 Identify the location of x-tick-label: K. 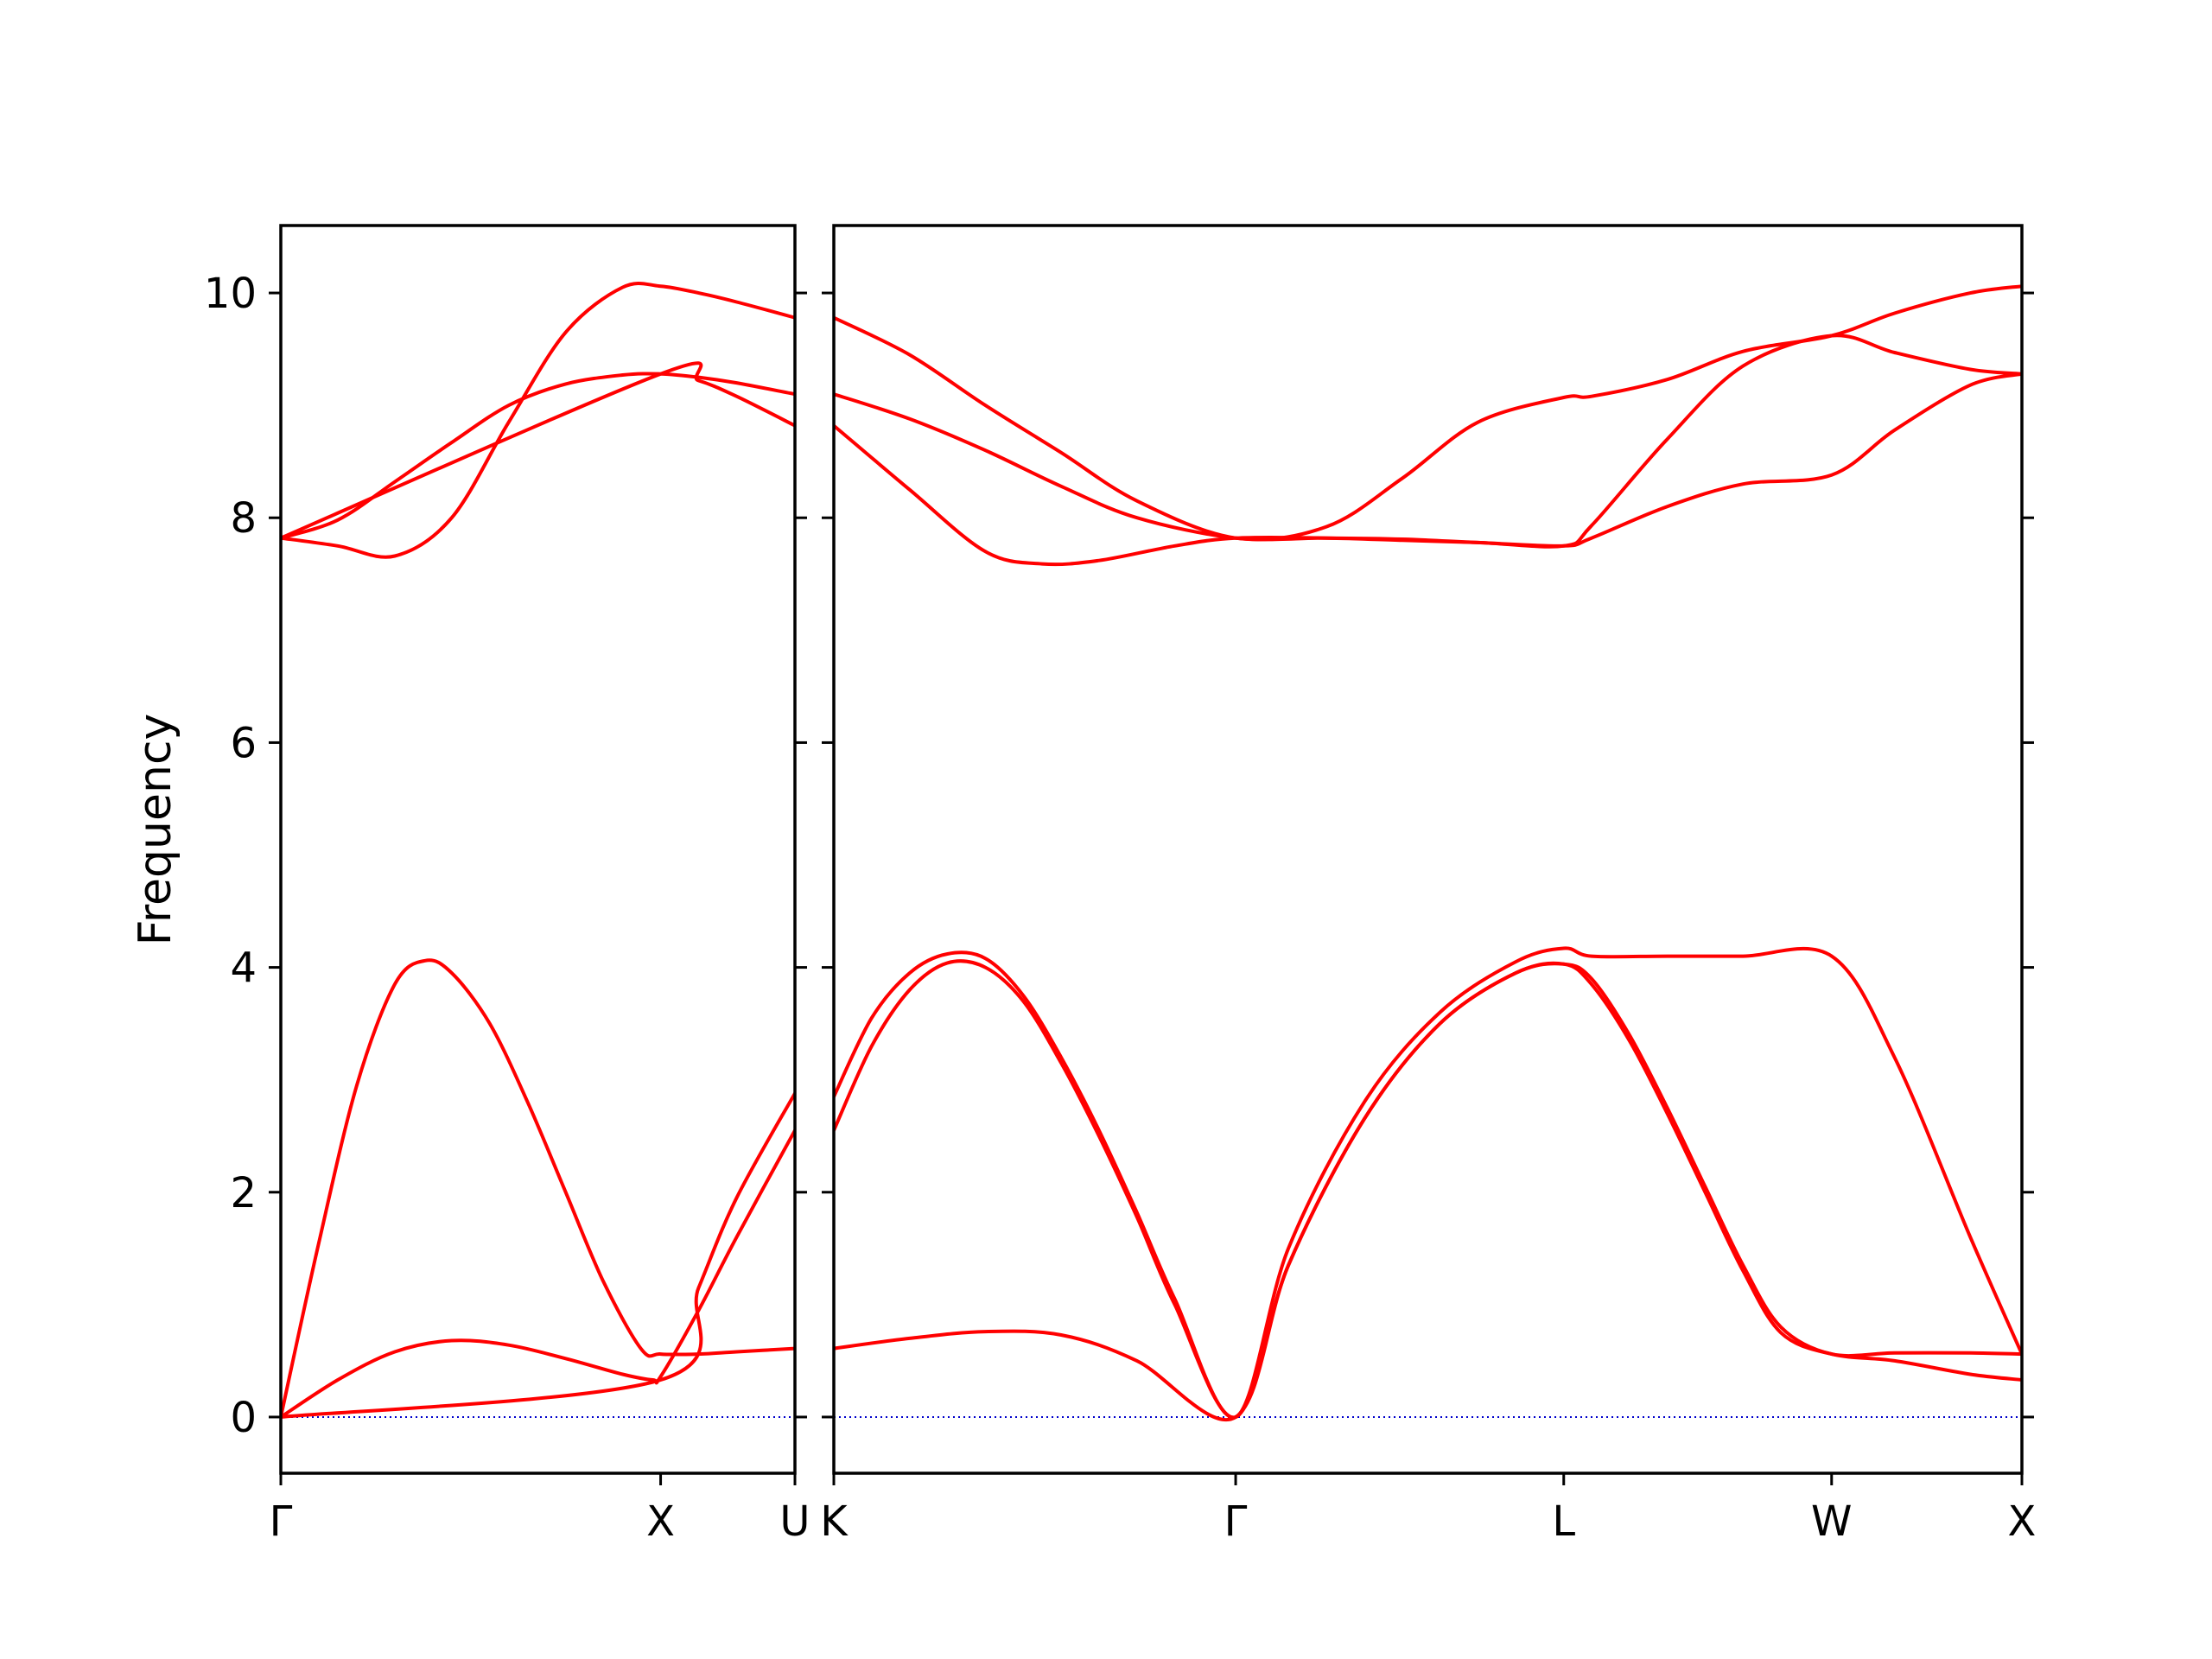
(834, 1521).